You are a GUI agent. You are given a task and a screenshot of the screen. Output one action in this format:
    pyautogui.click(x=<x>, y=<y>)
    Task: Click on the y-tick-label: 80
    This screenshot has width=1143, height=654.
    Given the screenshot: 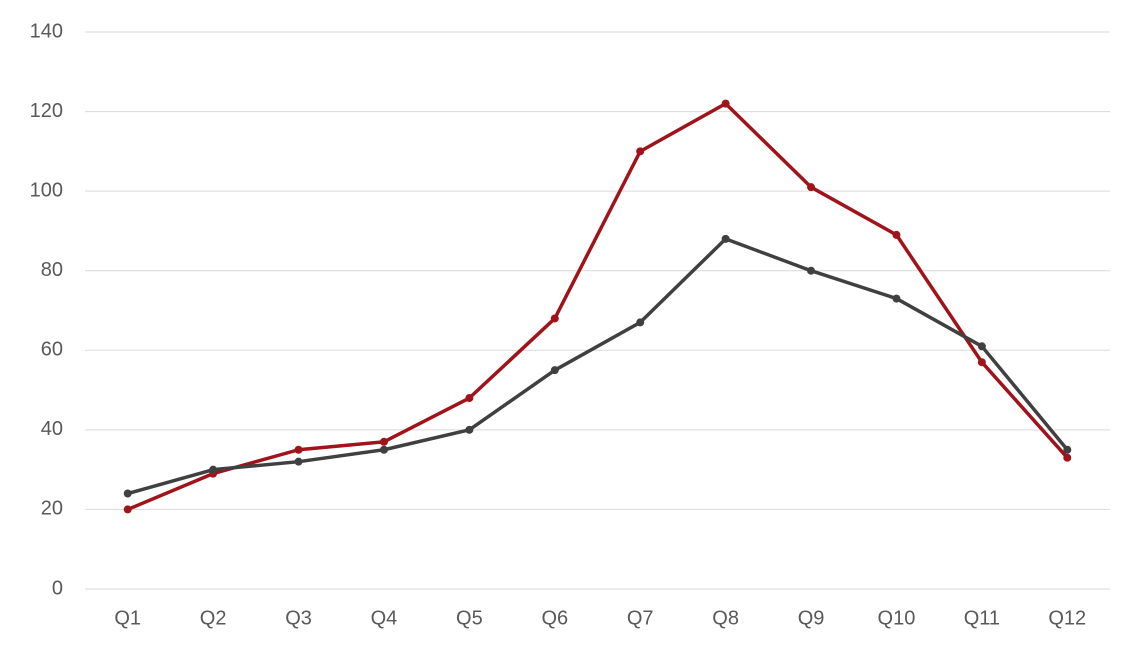 What is the action you would take?
    pyautogui.click(x=52, y=270)
    